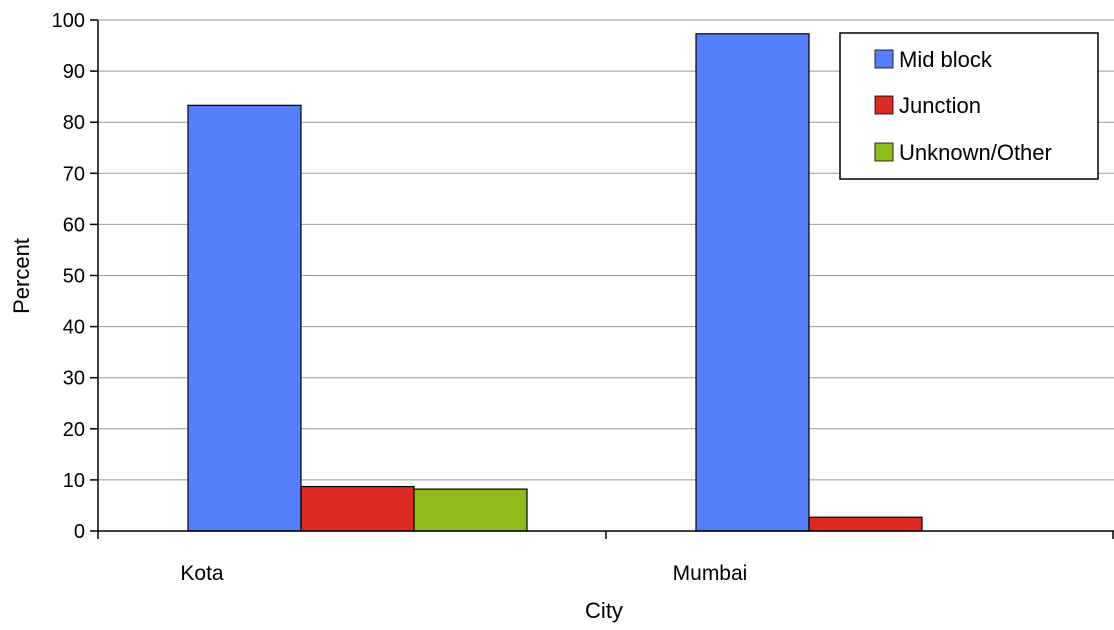 Image resolution: width=1114 pixels, height=630 pixels. Describe the element at coordinates (946, 59) in the screenshot. I see `legend-label-mid-block: Mid block` at that location.